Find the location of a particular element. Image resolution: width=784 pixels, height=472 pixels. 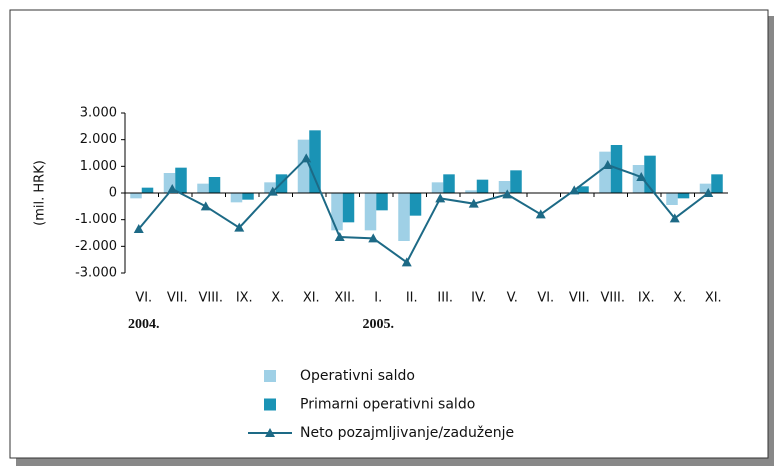

x-tick-label: XII. is located at coordinates (344, 298).